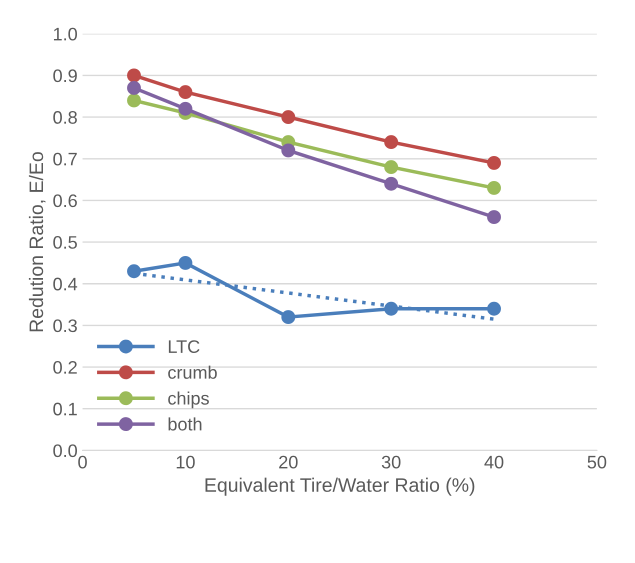 This screenshot has height=563, width=635. What do you see at coordinates (65, 34) in the screenshot?
I see `y-tick-label: 1.0` at bounding box center [65, 34].